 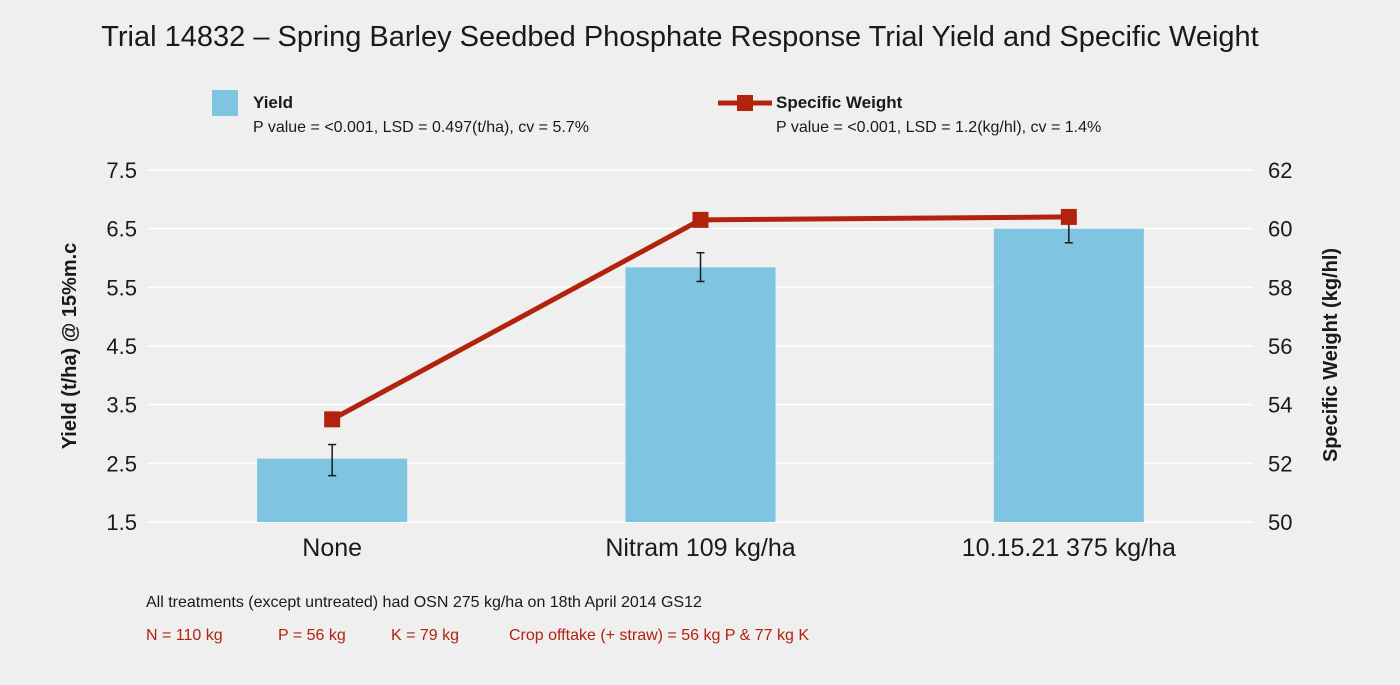 What do you see at coordinates (1280, 522) in the screenshot?
I see `y2-tick-label: 50` at bounding box center [1280, 522].